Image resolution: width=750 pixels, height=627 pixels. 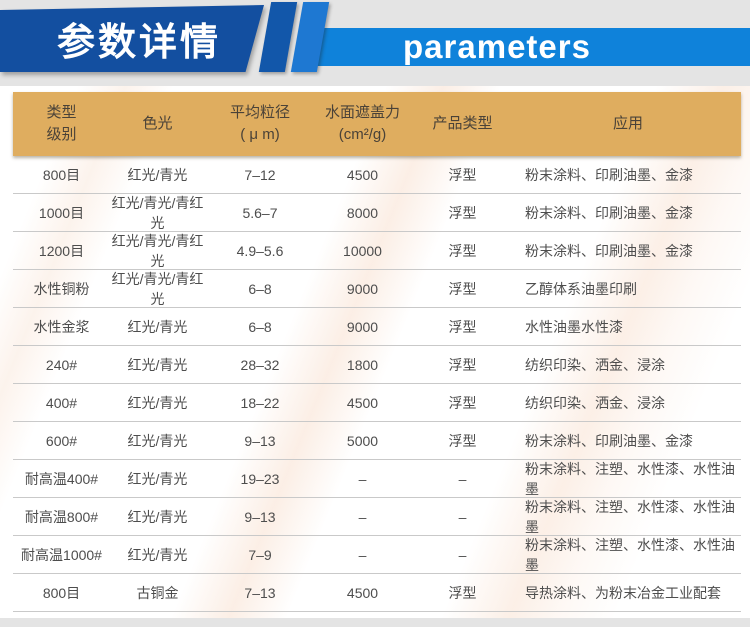 What do you see at coordinates (61, 250) in the screenshot?
I see `cell-type-grade: 1200目` at bounding box center [61, 250].